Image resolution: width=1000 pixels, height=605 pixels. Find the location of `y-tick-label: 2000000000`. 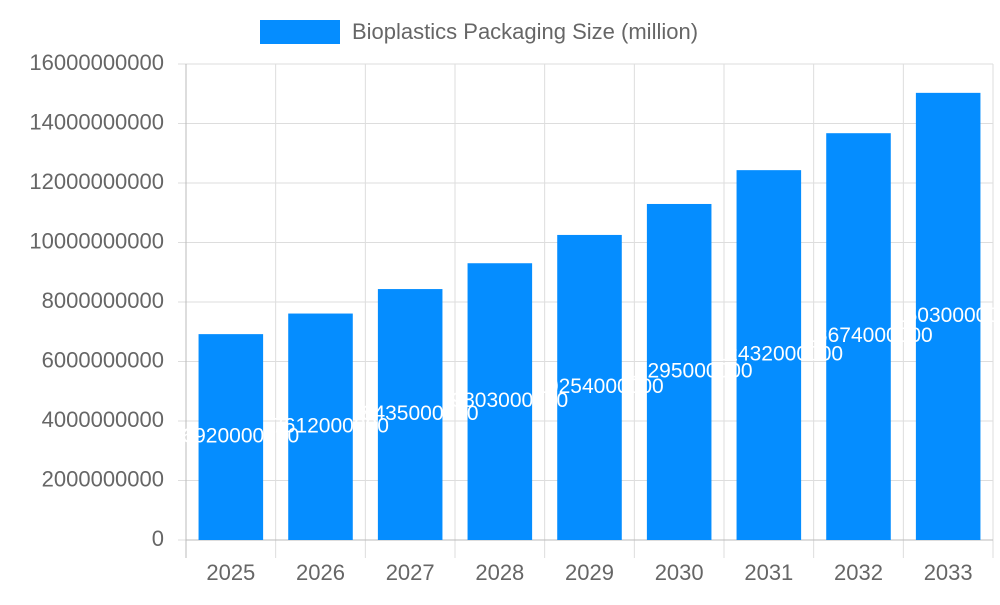

y-tick-label: 2000000000 is located at coordinates (103, 478).